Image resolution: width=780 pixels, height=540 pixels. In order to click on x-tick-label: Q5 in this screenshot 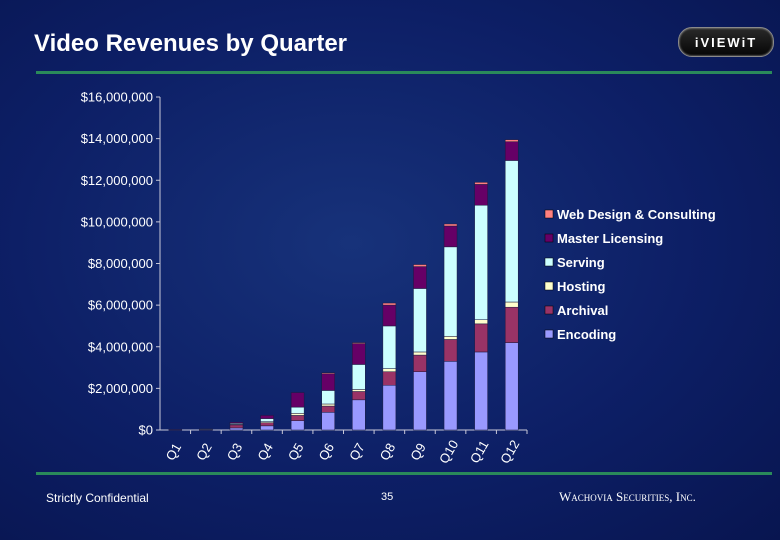, I will do `click(296, 451)`.